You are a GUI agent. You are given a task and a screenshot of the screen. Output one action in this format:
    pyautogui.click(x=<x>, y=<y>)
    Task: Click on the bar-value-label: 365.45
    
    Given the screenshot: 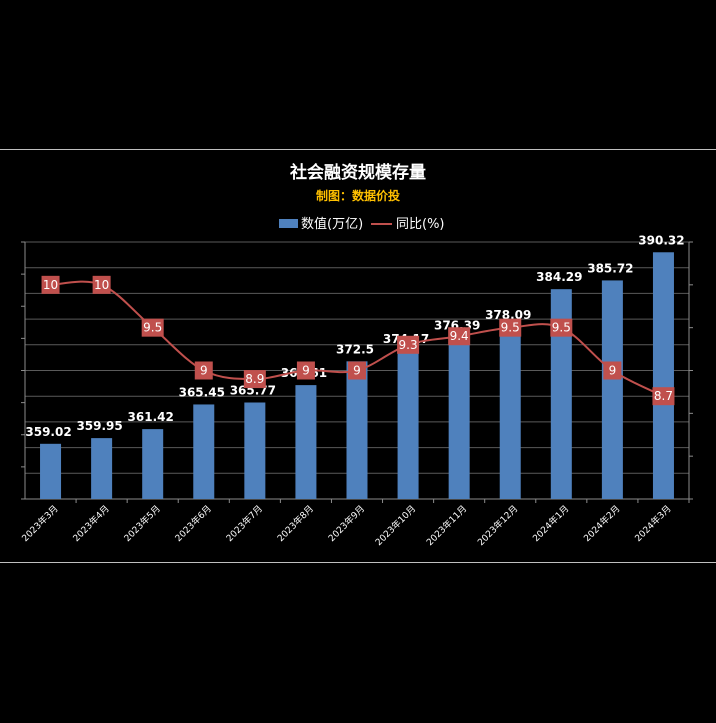 What is the action you would take?
    pyautogui.click(x=202, y=392)
    